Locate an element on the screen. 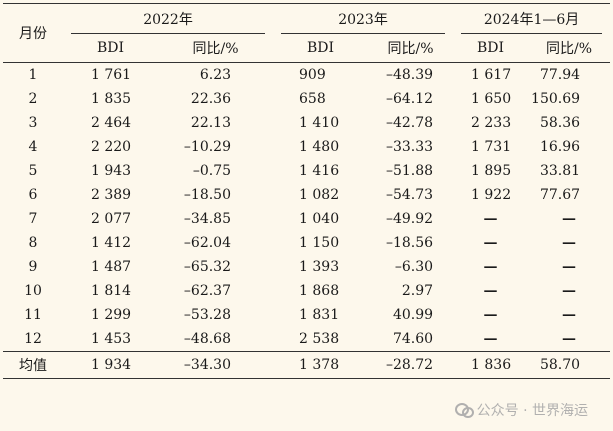  yoy-2023-cell: –33.33 is located at coordinates (409, 147).